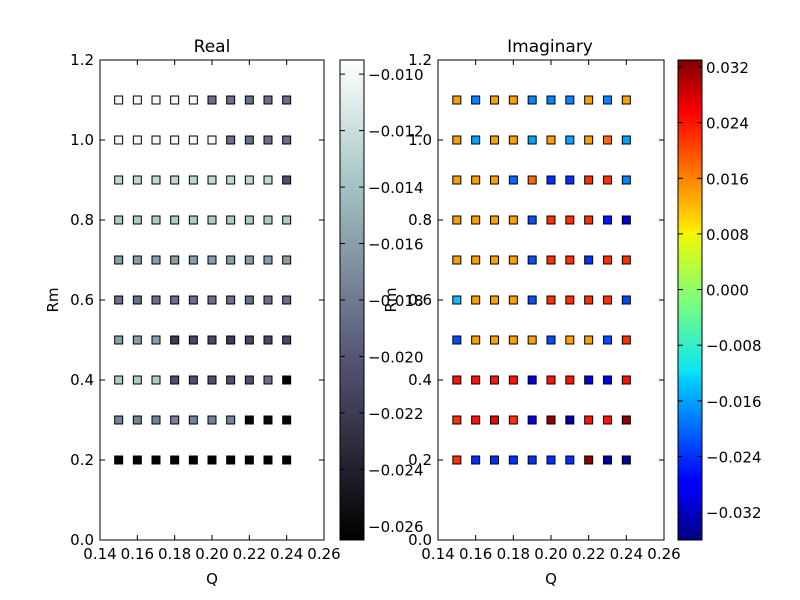 The width and height of the screenshot is (800, 600). Describe the element at coordinates (211, 554) in the screenshot. I see `real-x-tick-label: 0.20` at that location.